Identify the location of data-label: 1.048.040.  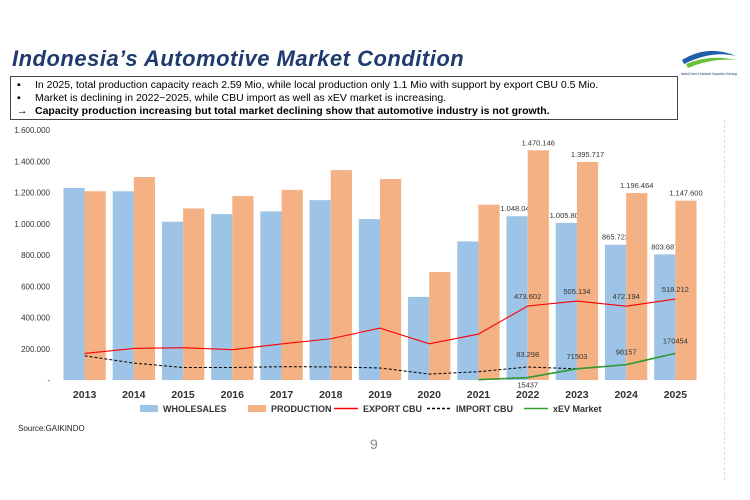
(516, 208).